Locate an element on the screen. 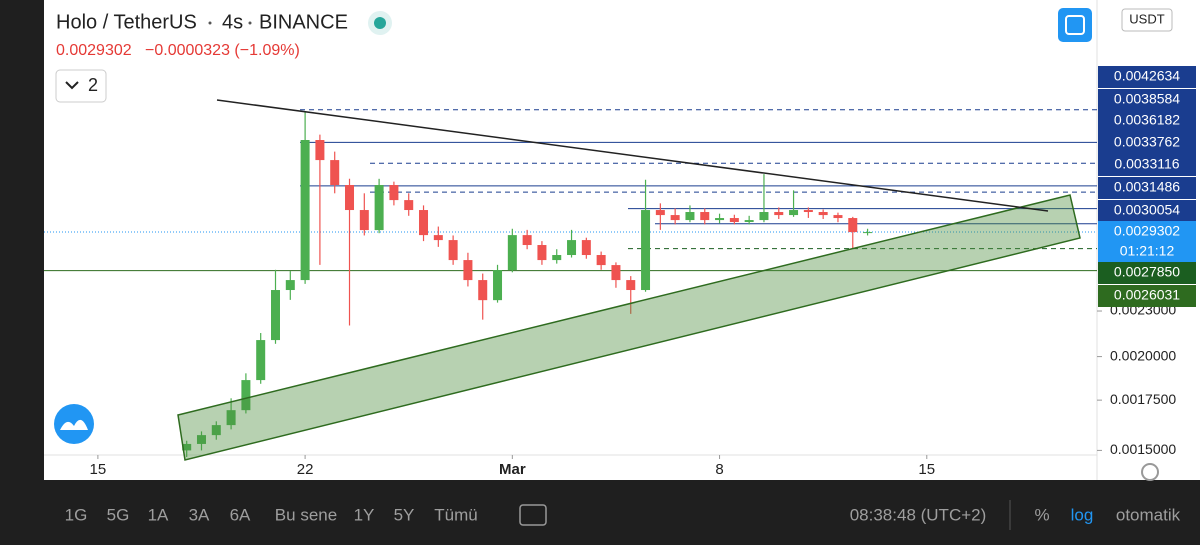 The width and height of the screenshot is (1200, 545). countdown-badge is located at coordinates (1147, 252).